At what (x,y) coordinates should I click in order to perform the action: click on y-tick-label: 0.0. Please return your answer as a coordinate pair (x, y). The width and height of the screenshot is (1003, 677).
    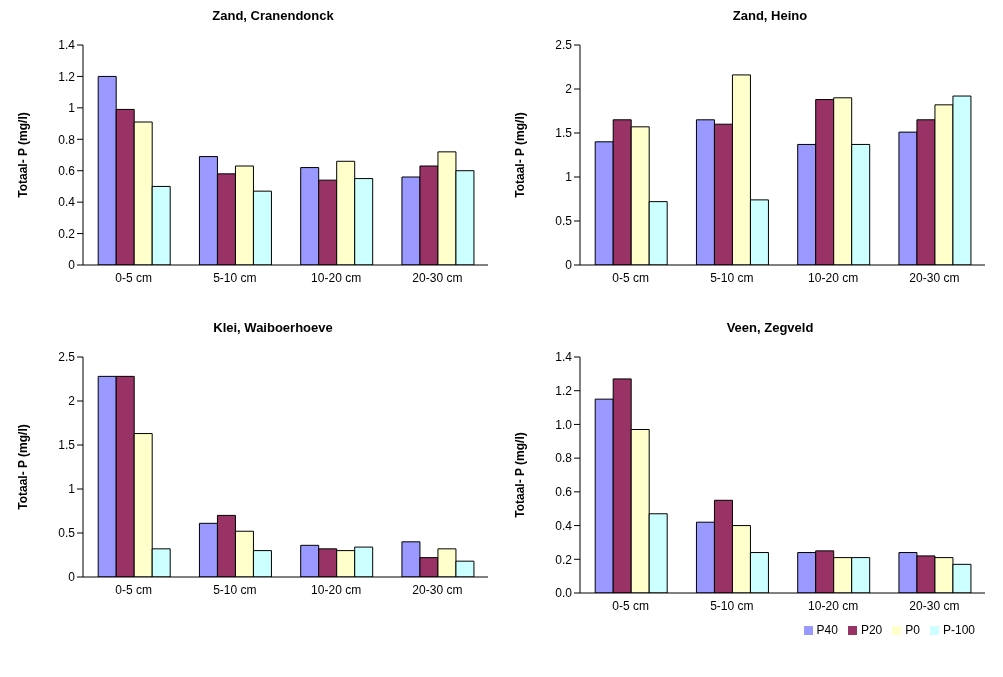
    Looking at the image, I should click on (564, 593).